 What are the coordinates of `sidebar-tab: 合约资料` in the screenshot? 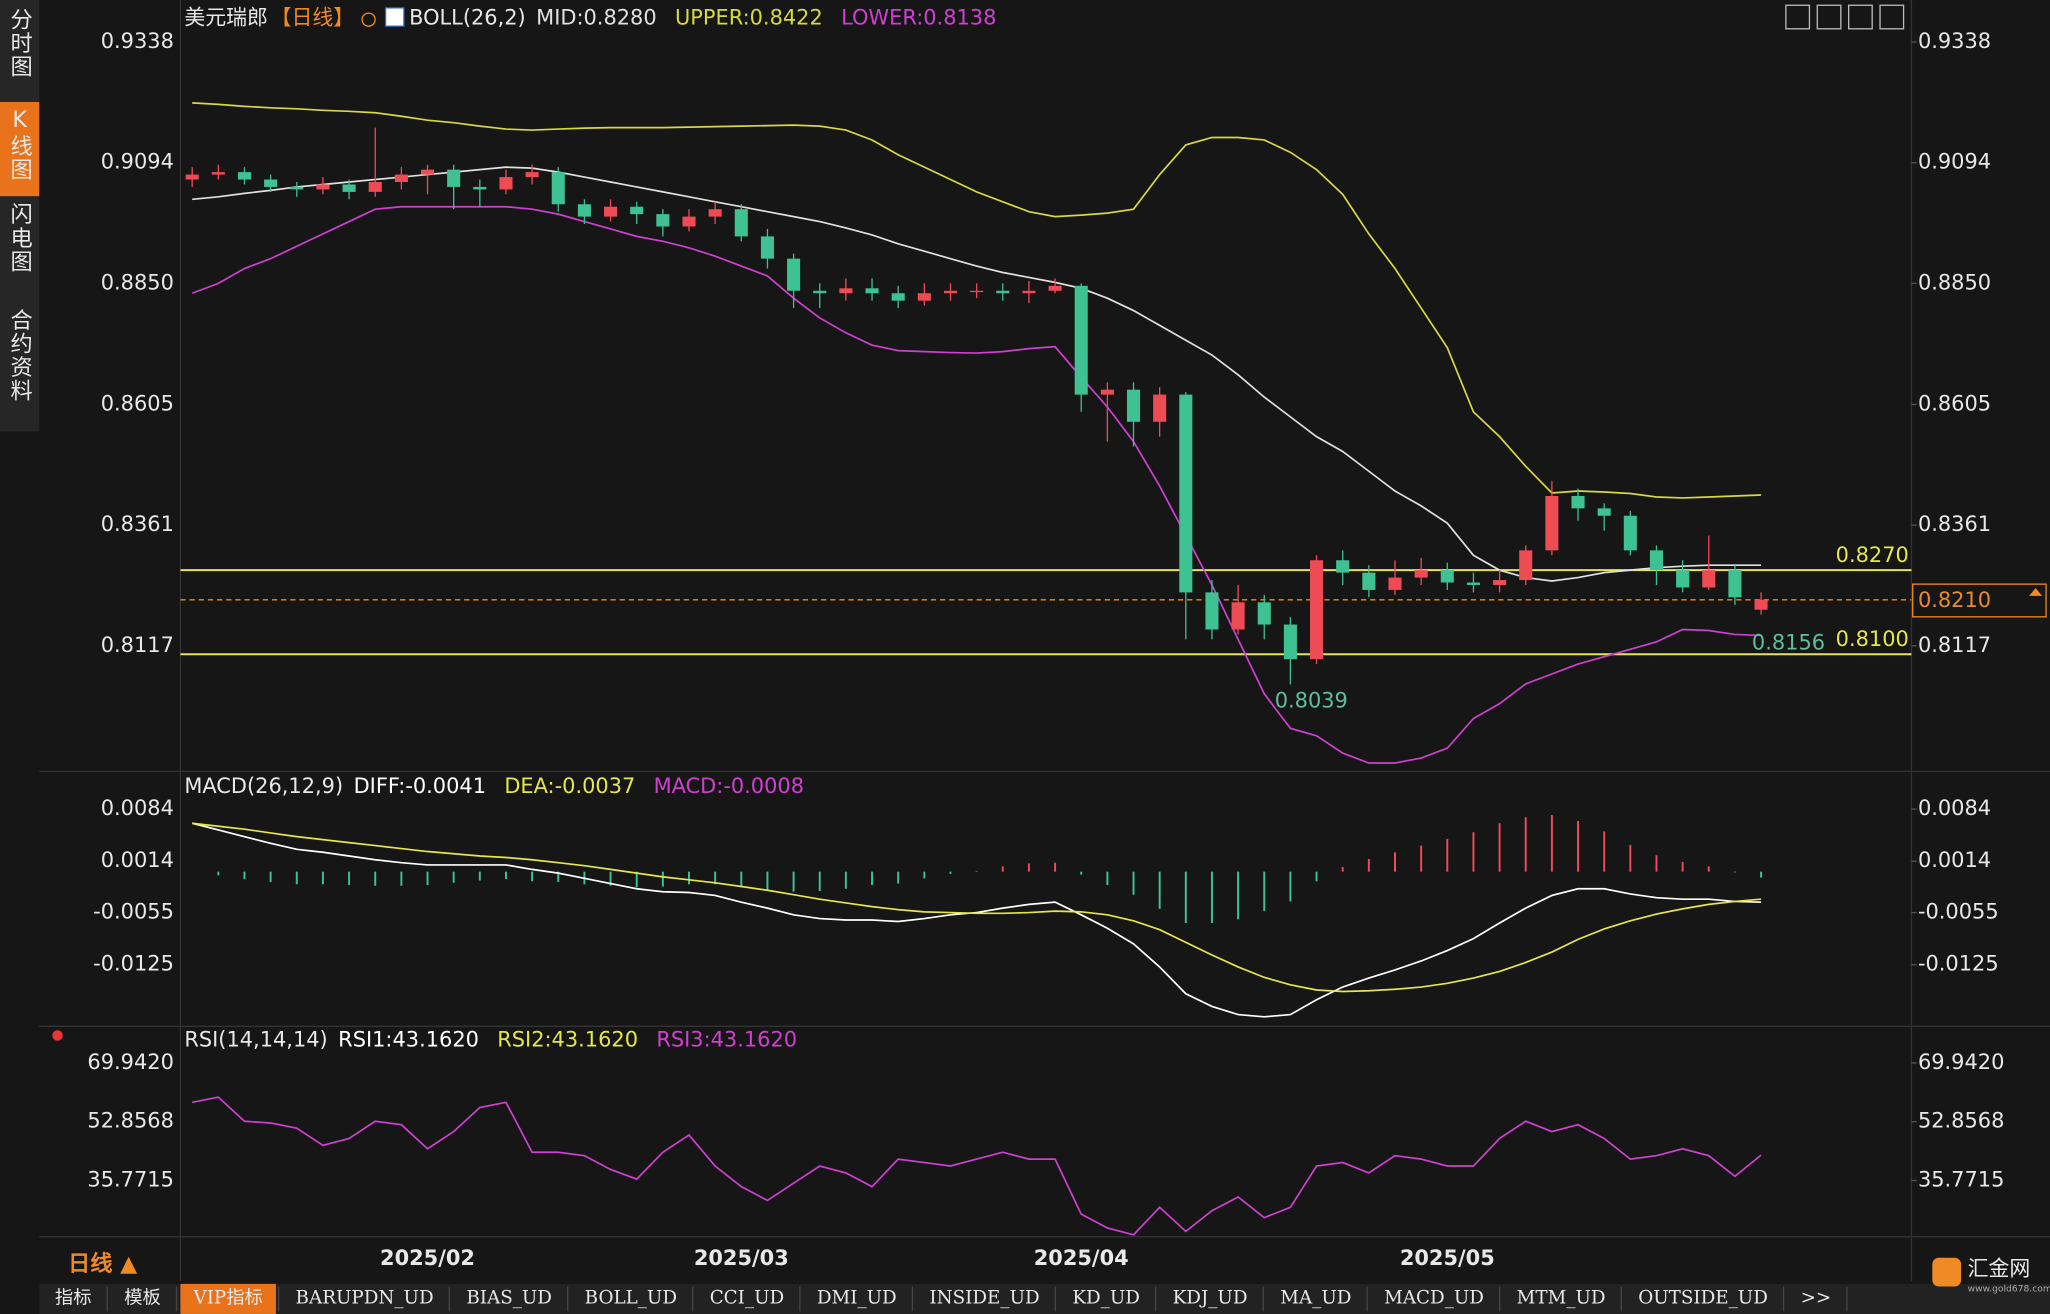 It's located at (20, 355).